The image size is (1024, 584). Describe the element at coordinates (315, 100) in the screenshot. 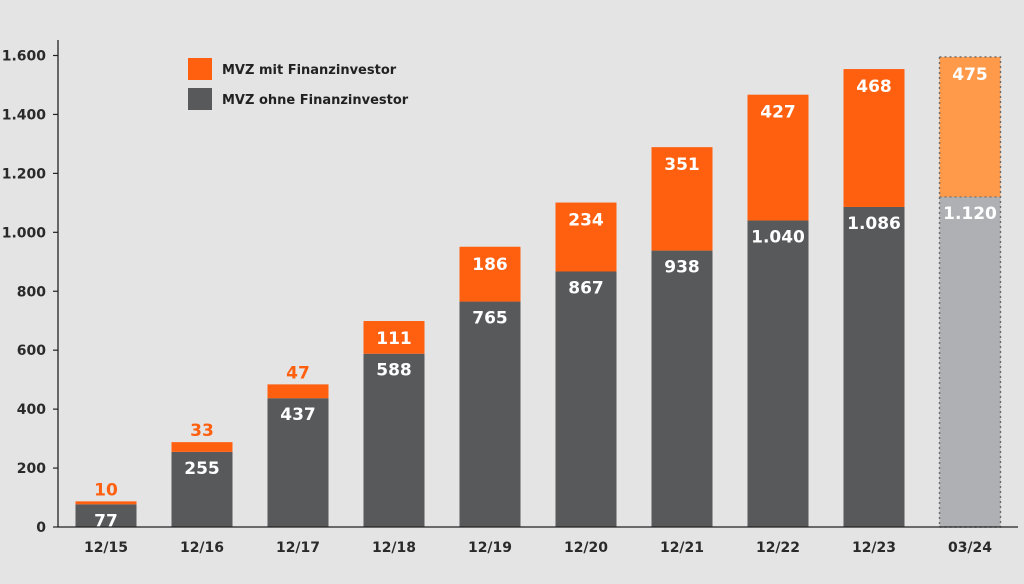

I see `legend-label-ohne: MVZ ohne Finanzinvestor` at that location.